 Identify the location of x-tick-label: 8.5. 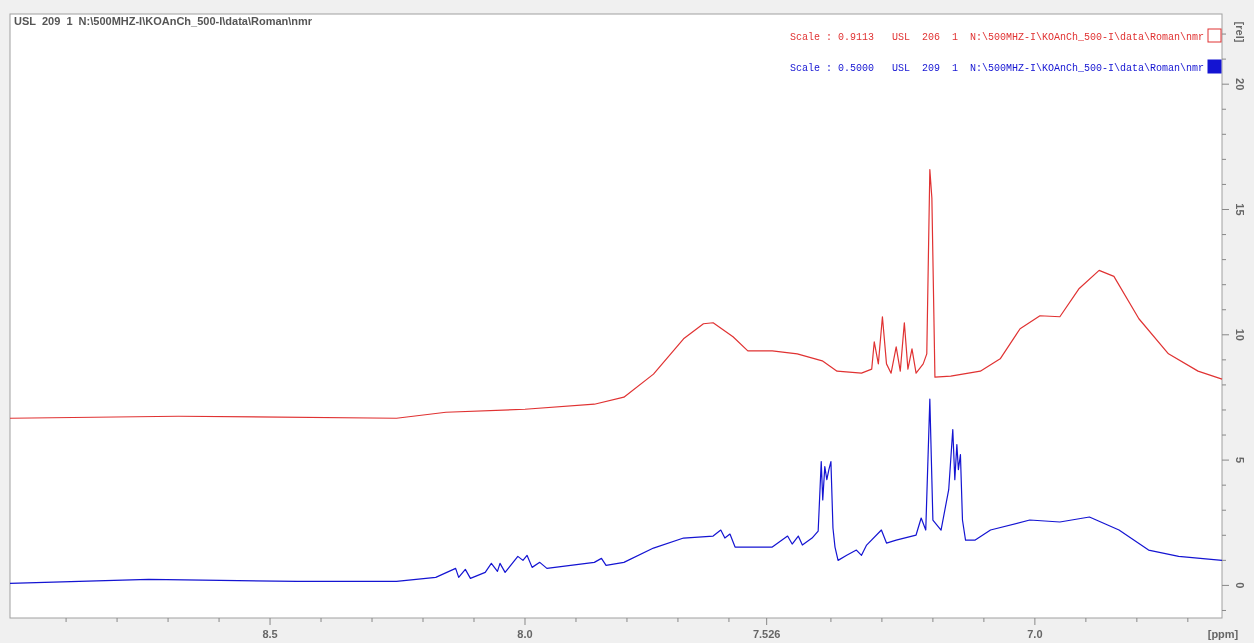
(270, 634).